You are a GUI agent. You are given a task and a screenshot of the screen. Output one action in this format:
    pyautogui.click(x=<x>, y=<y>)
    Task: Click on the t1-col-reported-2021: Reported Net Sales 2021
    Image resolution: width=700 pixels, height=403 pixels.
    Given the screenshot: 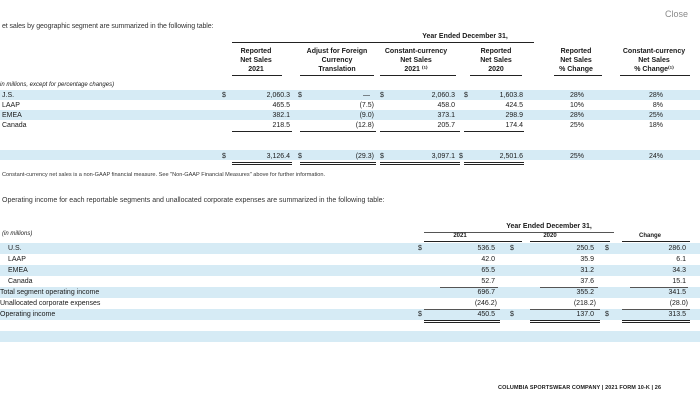 What is the action you would take?
    pyautogui.click(x=256, y=60)
    